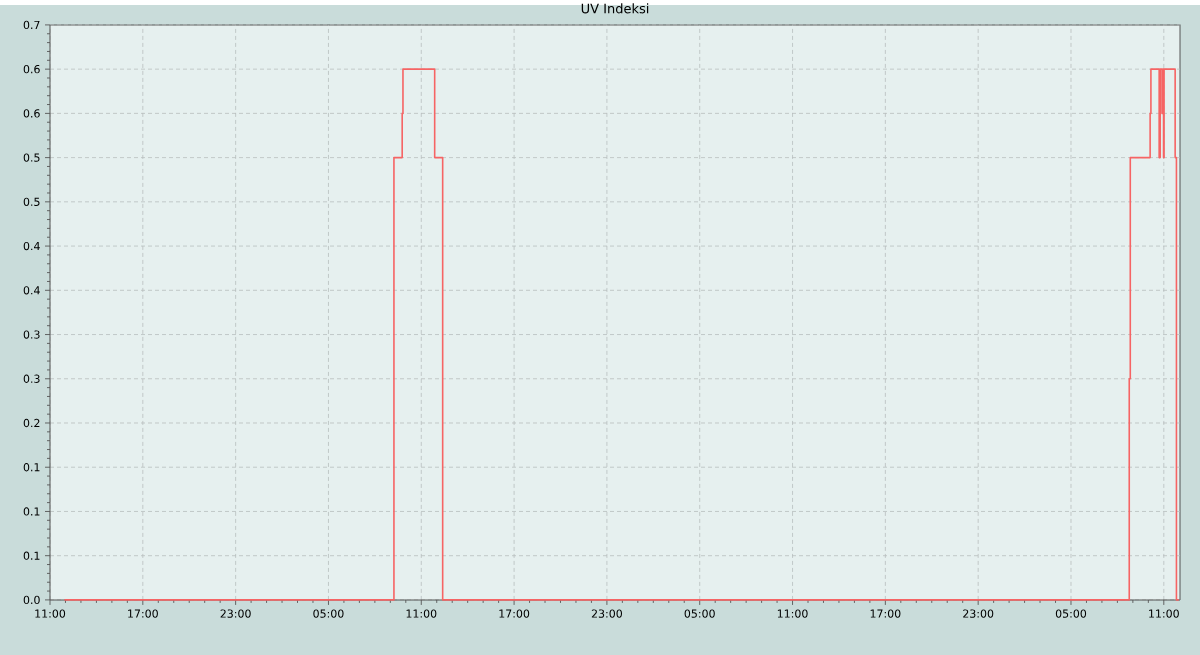  Describe the element at coordinates (31, 25) in the screenshot. I see `y-tick-label: 0.7` at that location.